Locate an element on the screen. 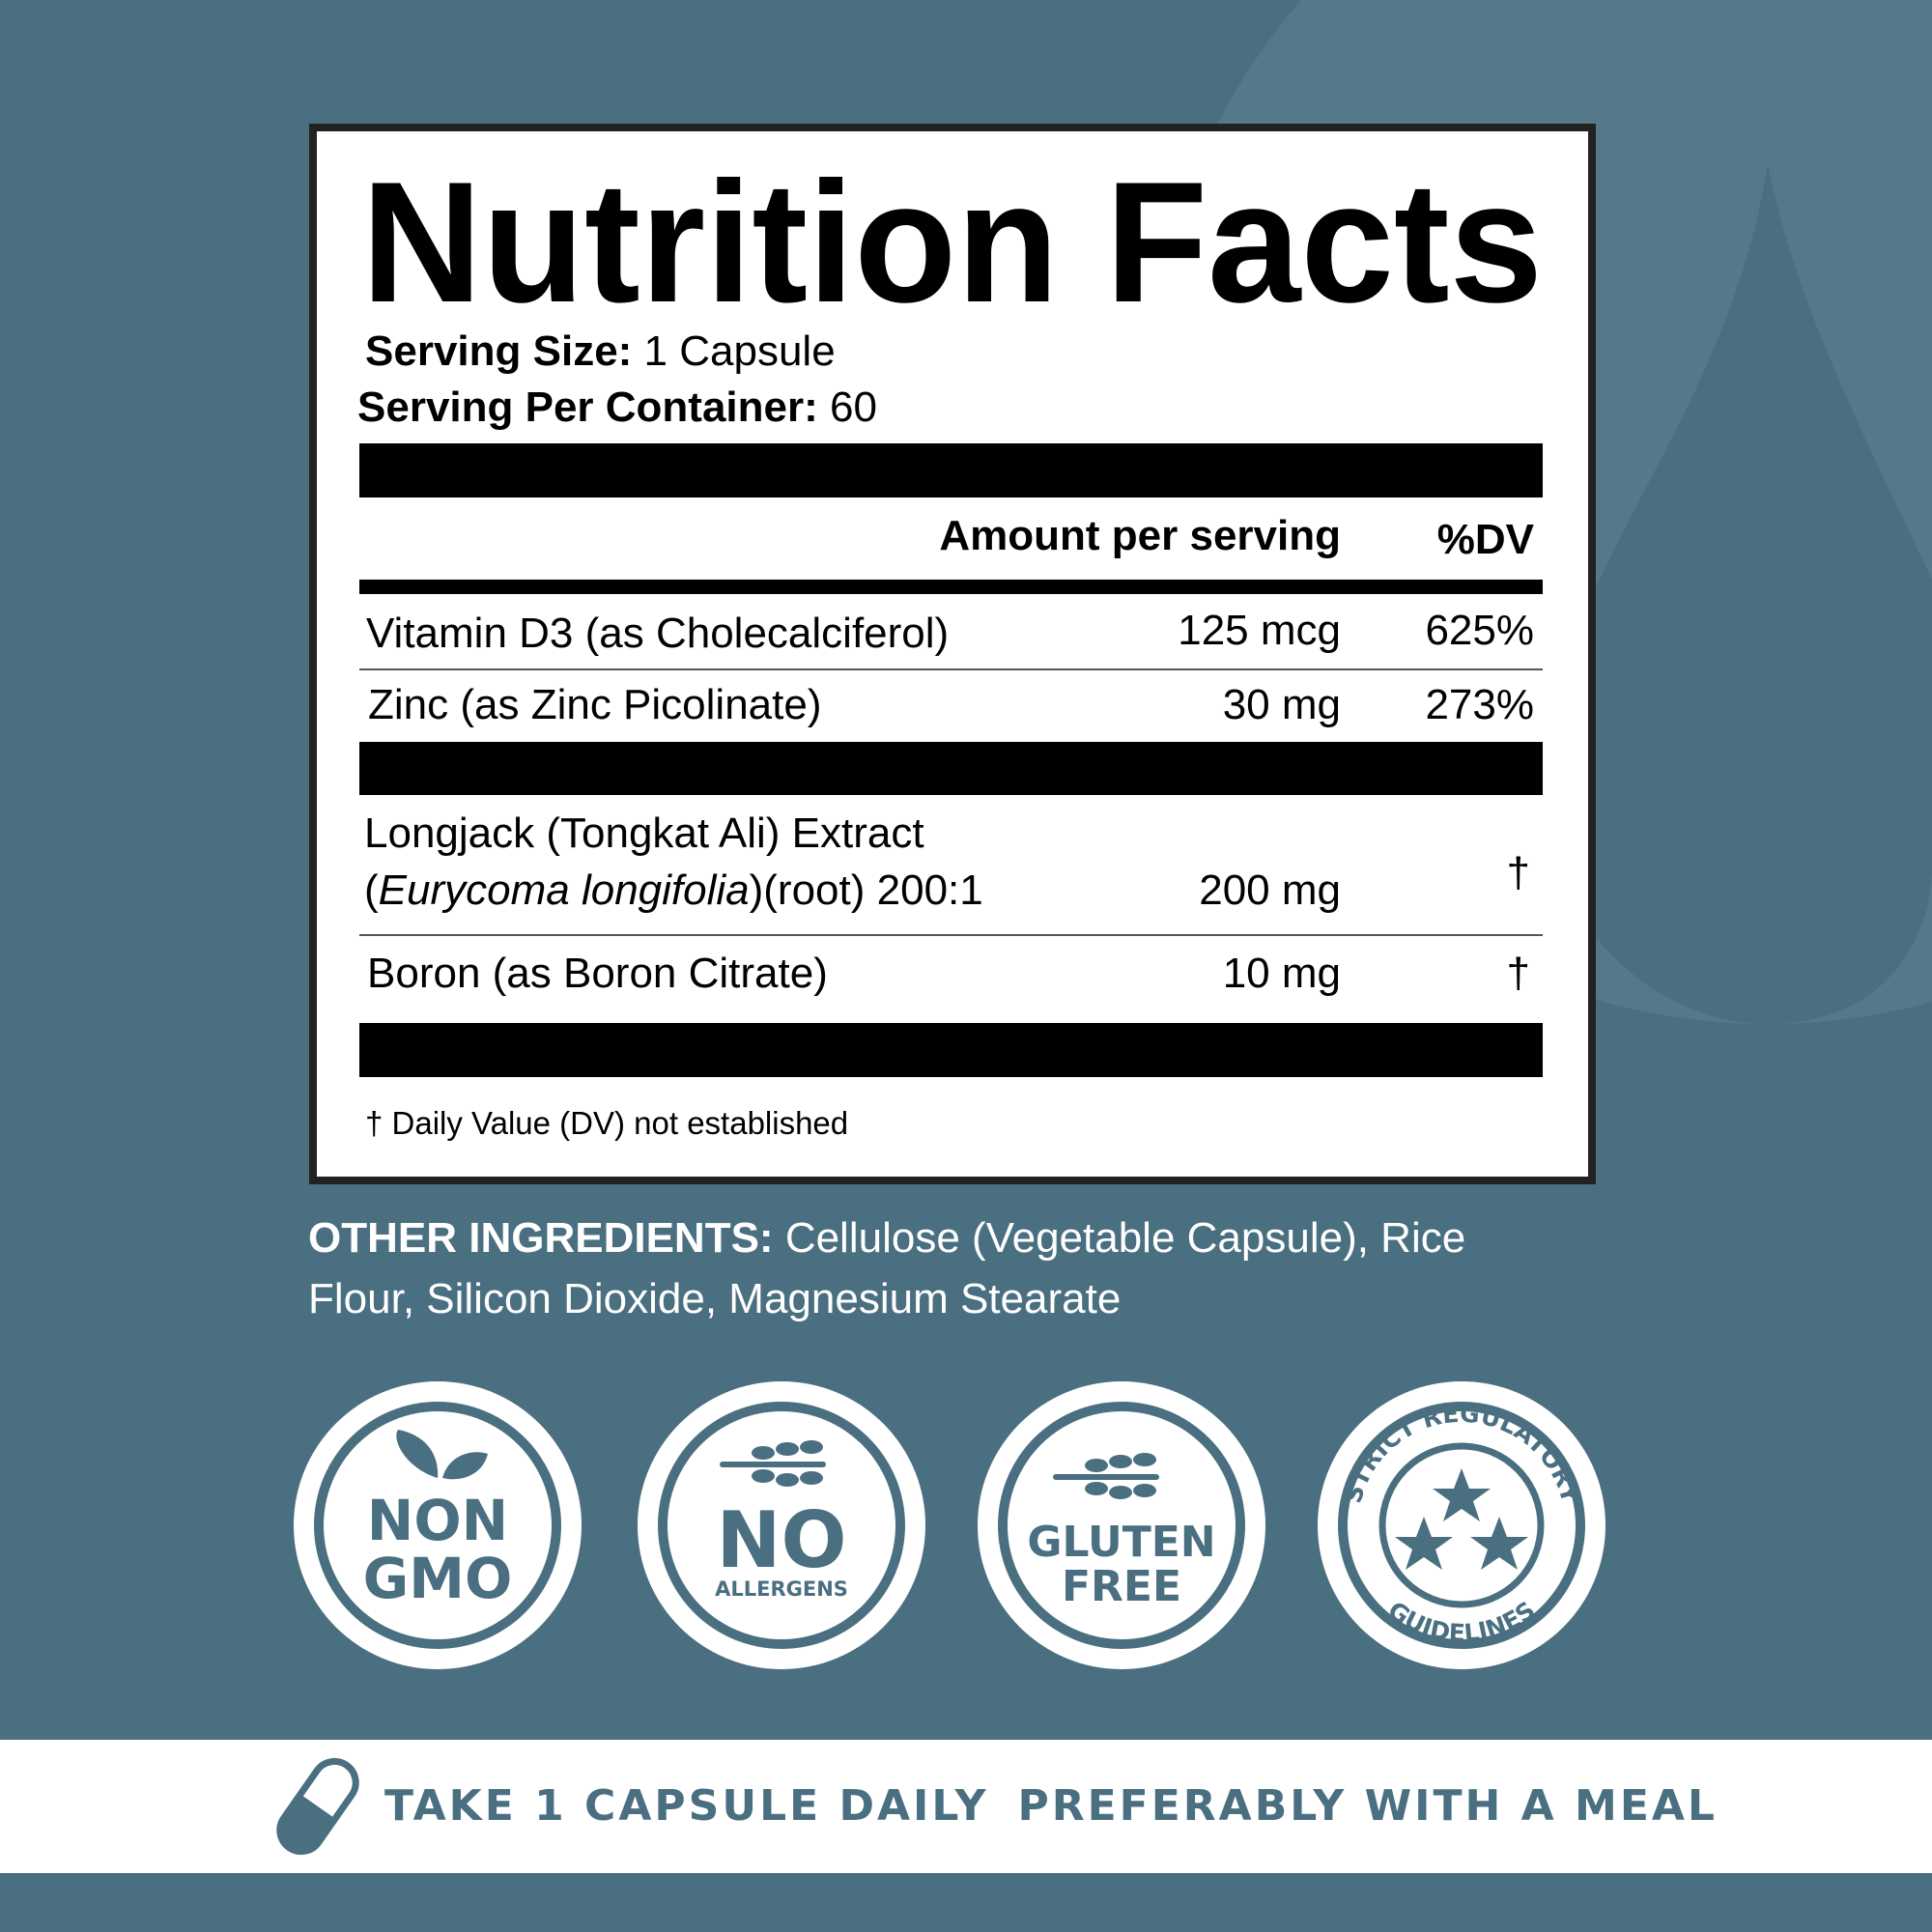 The height and width of the screenshot is (1932, 1932). extract-amount: 10 mg is located at coordinates (1282, 973).